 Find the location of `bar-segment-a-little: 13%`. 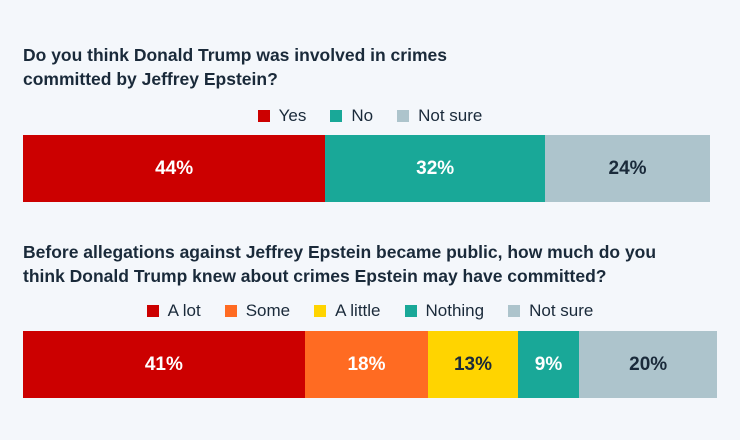

bar-segment-a-little: 13% is located at coordinates (473, 364).